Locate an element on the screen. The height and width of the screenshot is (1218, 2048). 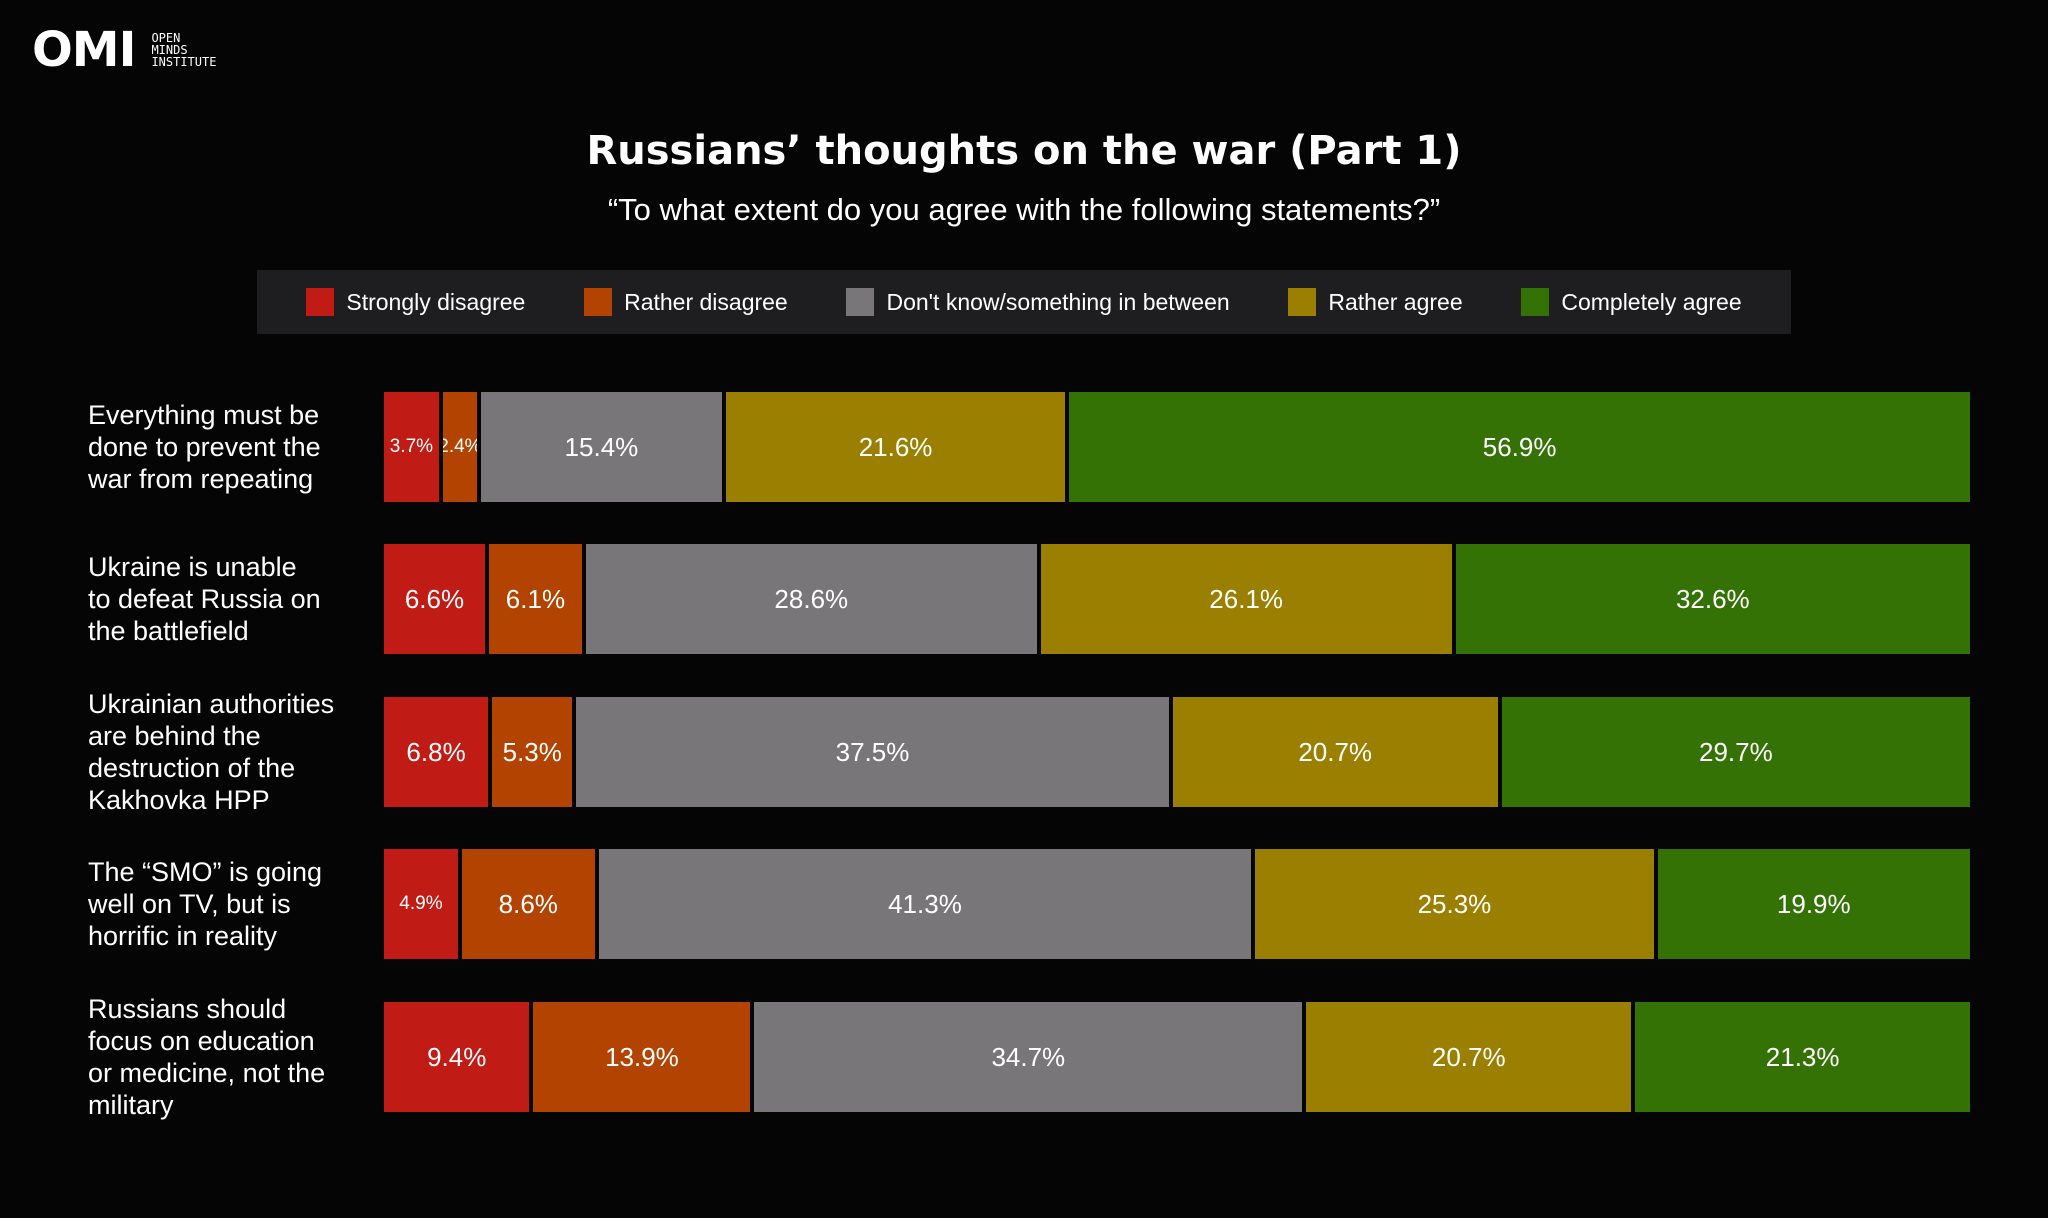
bar-value-label: 6.8% is located at coordinates (436, 751).